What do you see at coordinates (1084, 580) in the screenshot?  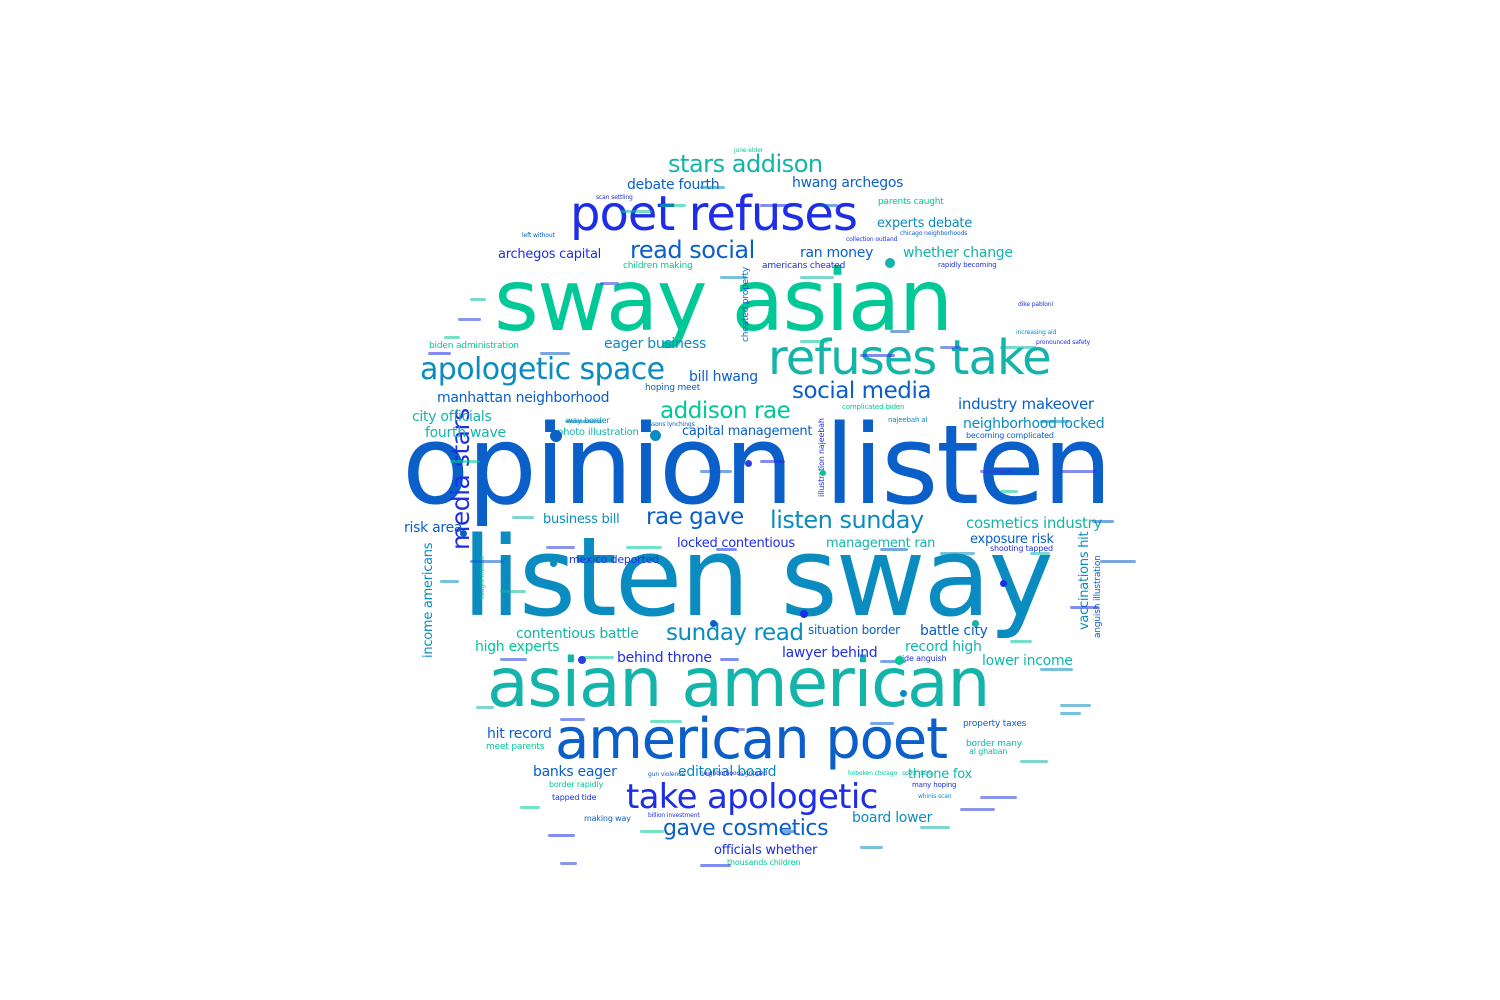 I see `cloud-word: vaccinations hit` at bounding box center [1084, 580].